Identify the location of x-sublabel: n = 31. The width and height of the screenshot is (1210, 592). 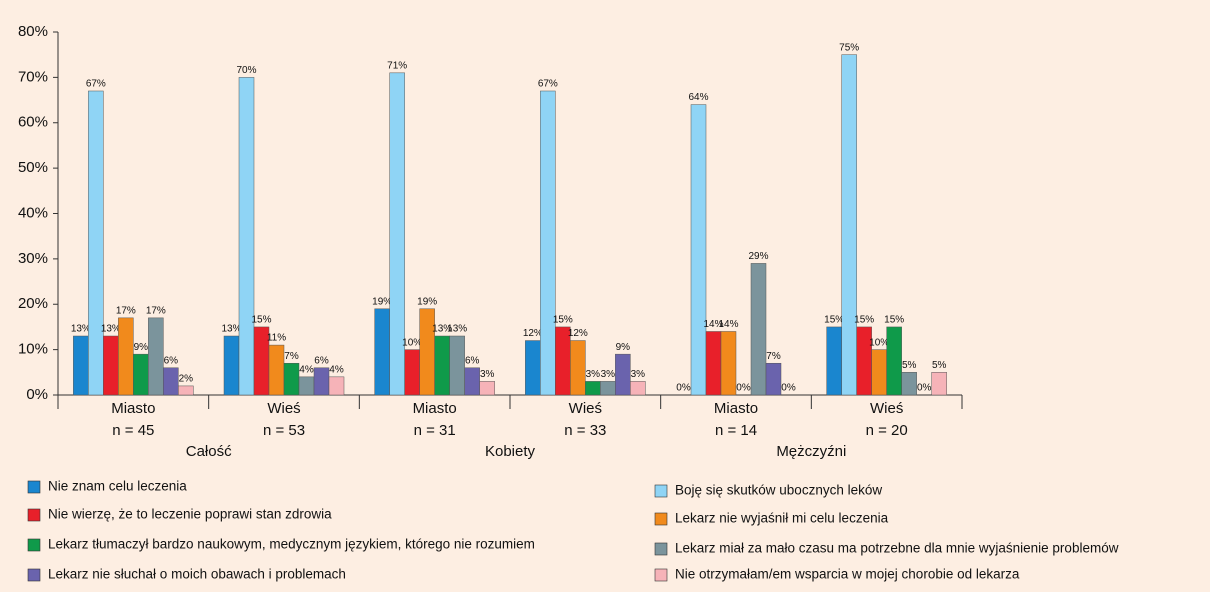
(435, 430).